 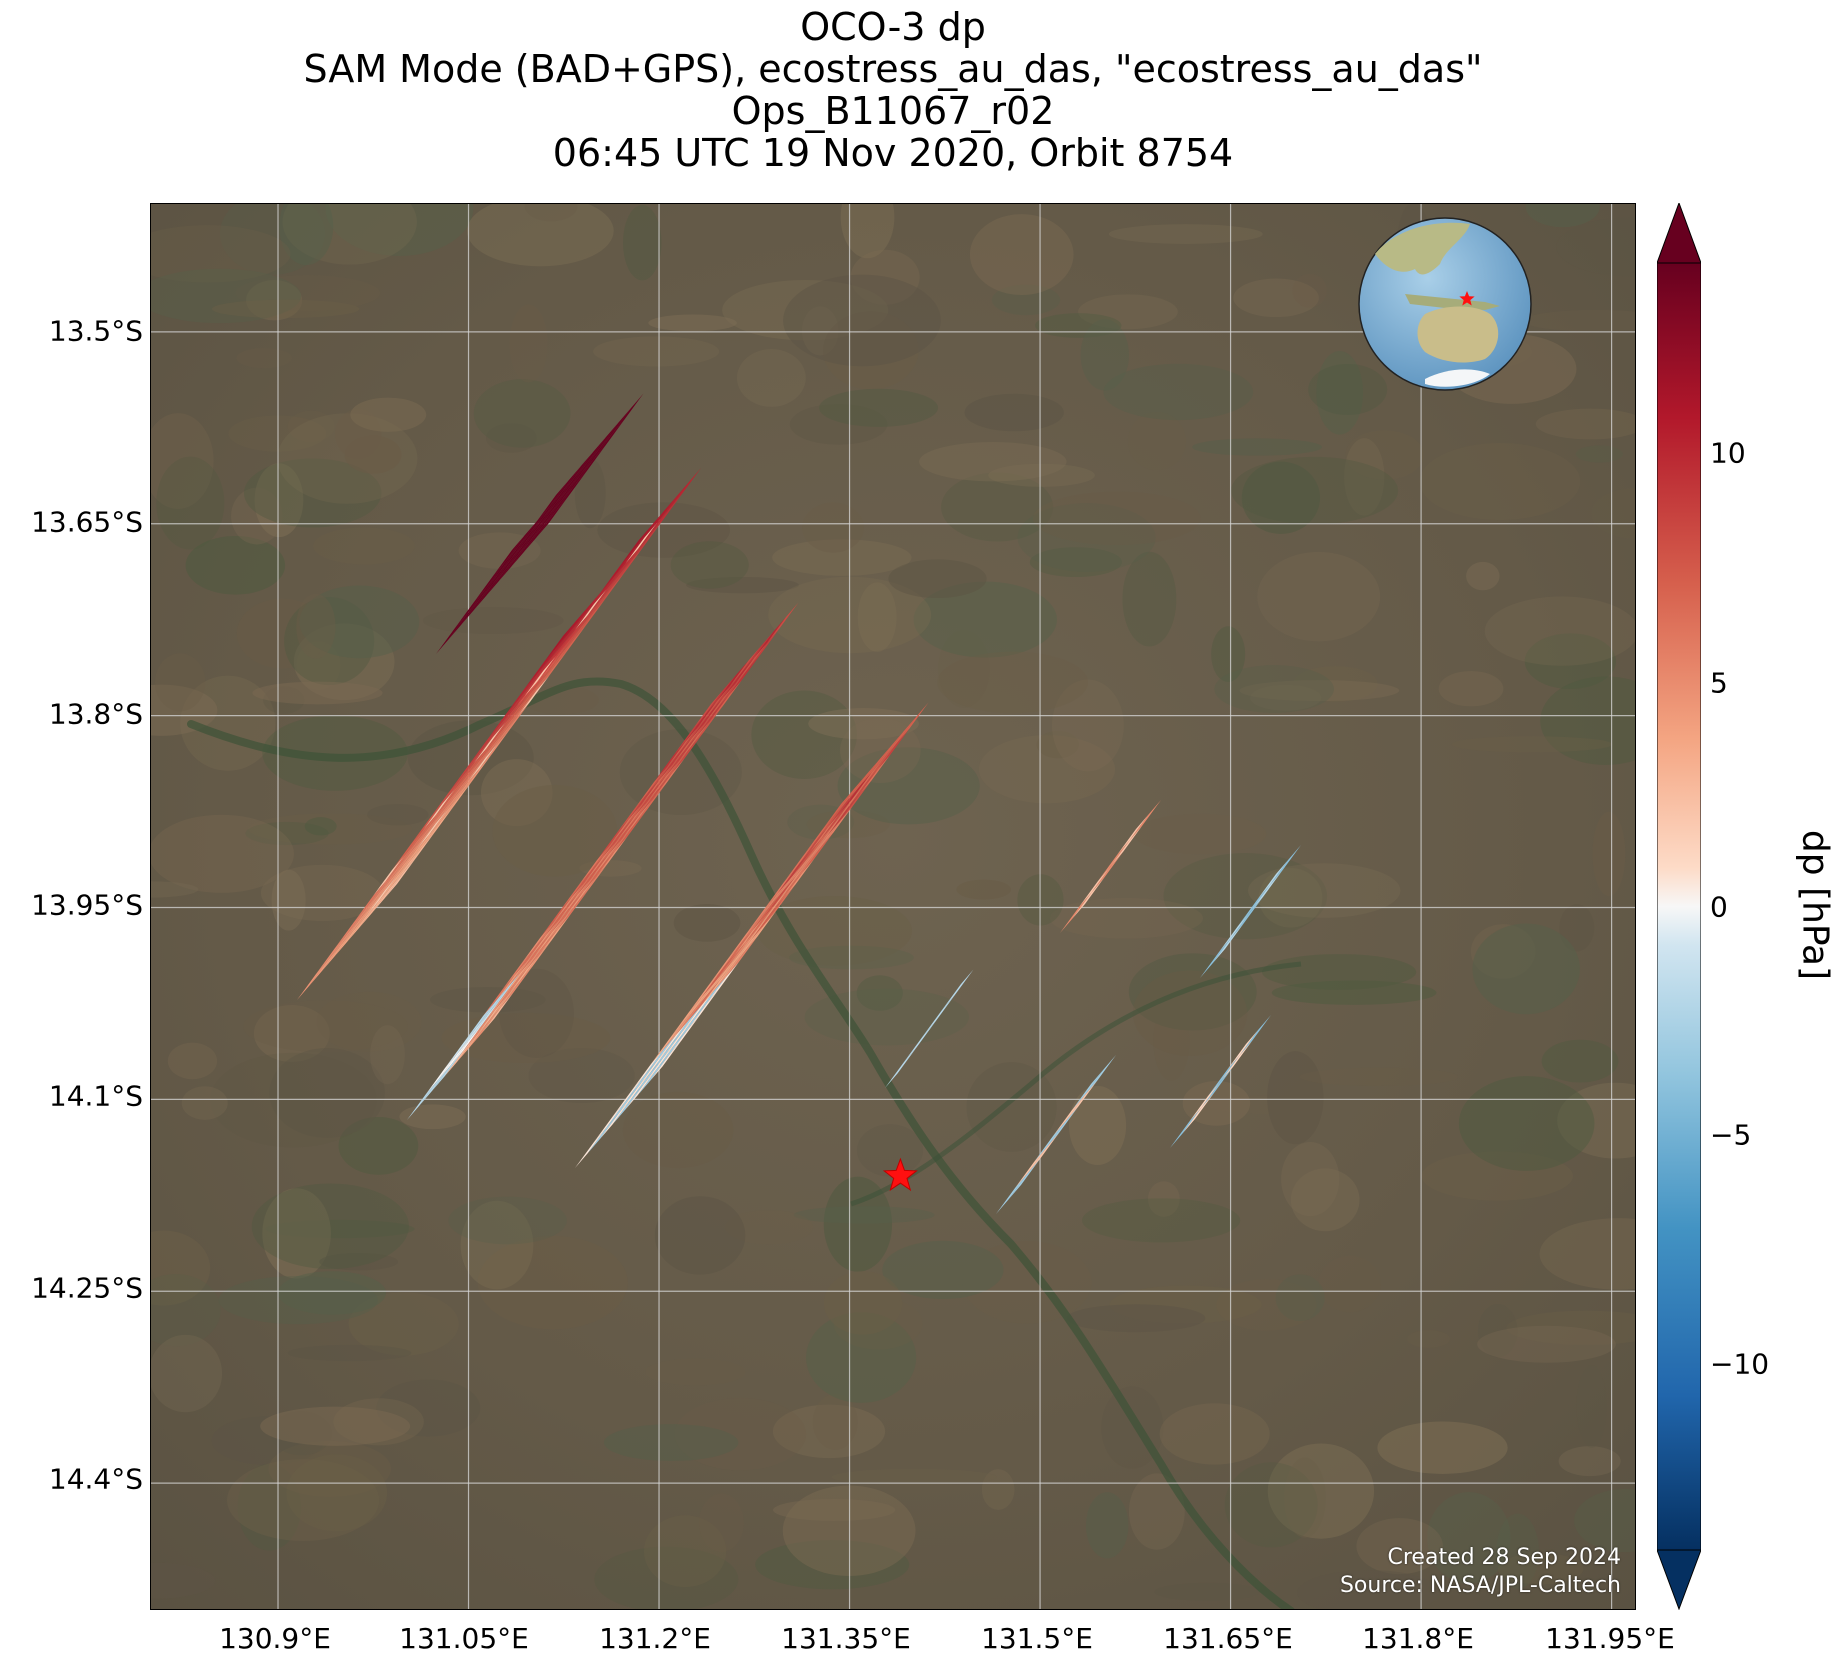 I want to click on target-star-icon, so click(x=900, y=1174).